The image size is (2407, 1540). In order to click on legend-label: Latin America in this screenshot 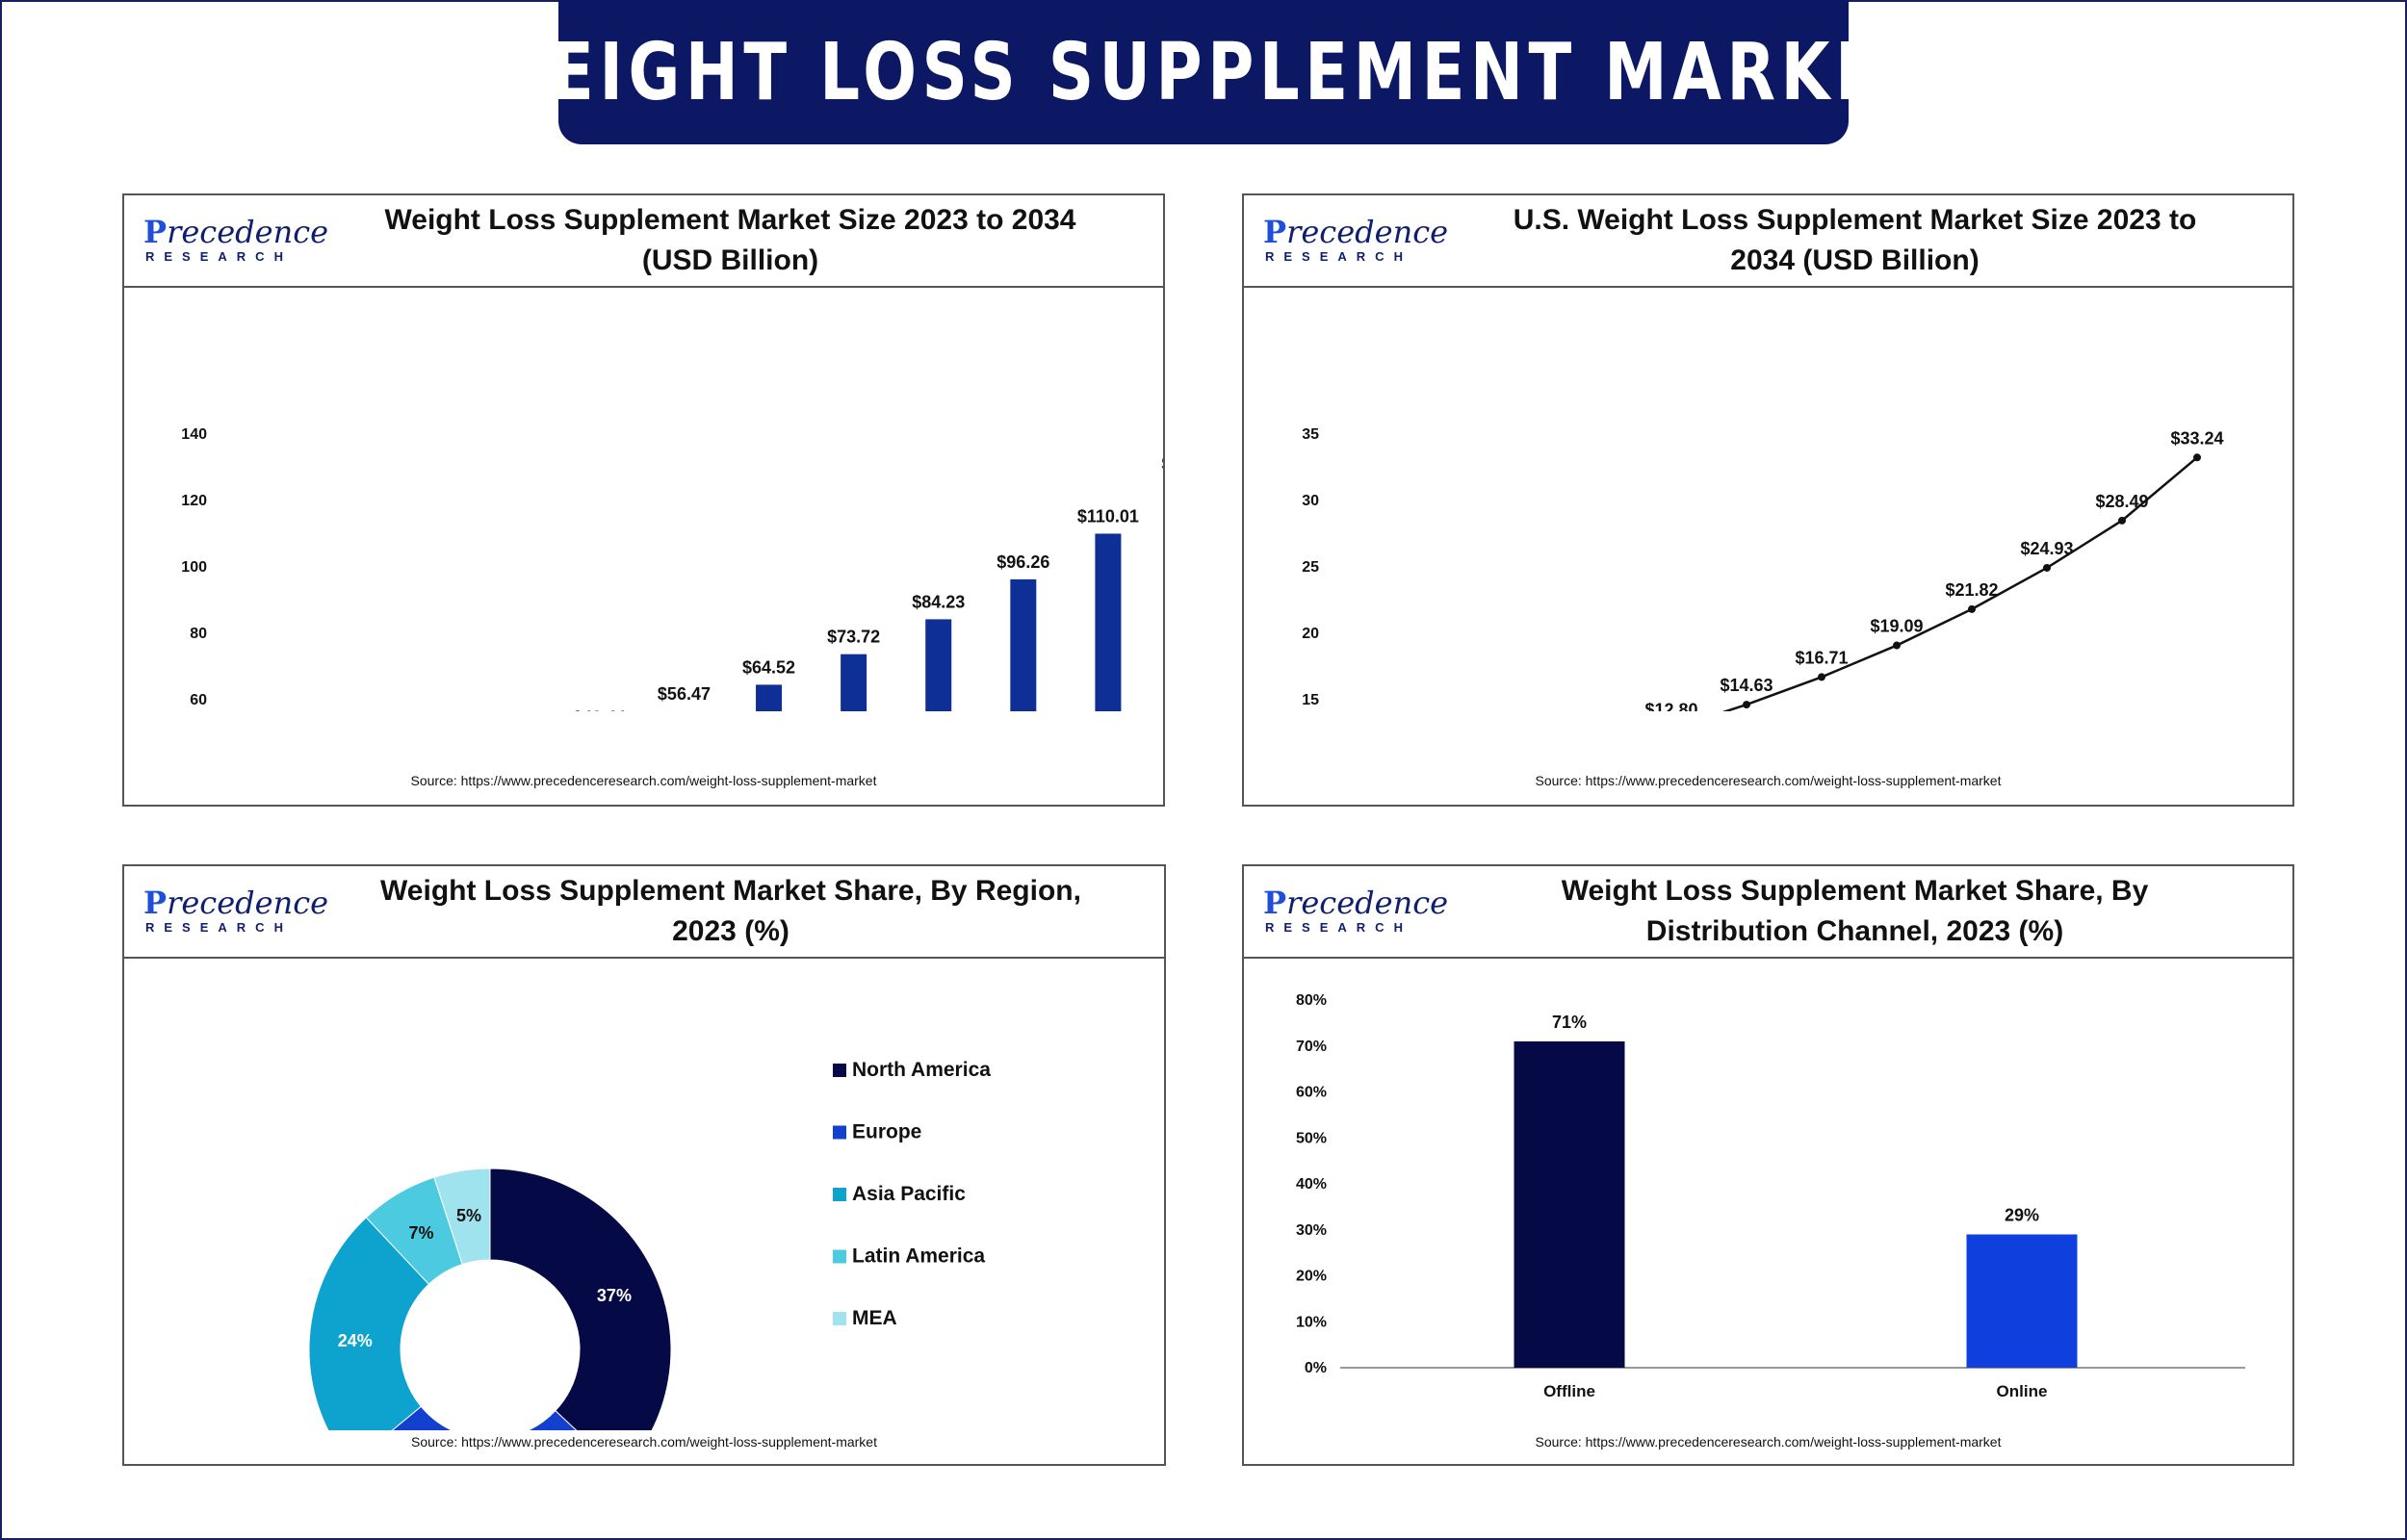, I will do `click(918, 1256)`.